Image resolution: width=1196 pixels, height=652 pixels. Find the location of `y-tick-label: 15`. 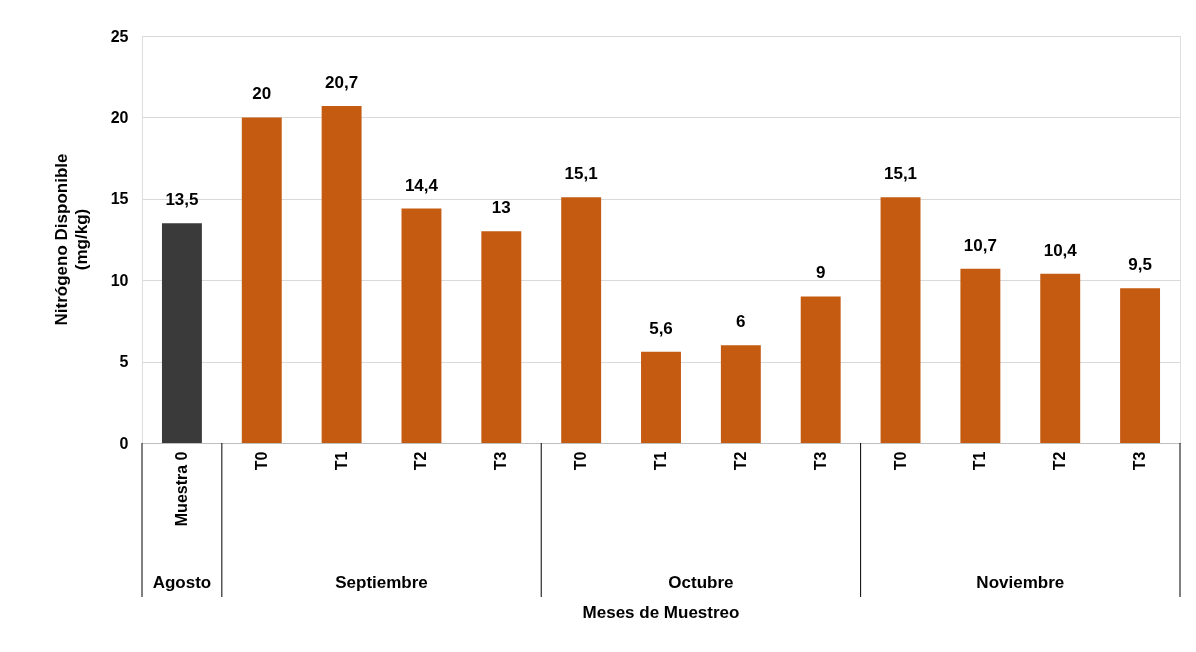

y-tick-label: 15 is located at coordinates (119, 199).